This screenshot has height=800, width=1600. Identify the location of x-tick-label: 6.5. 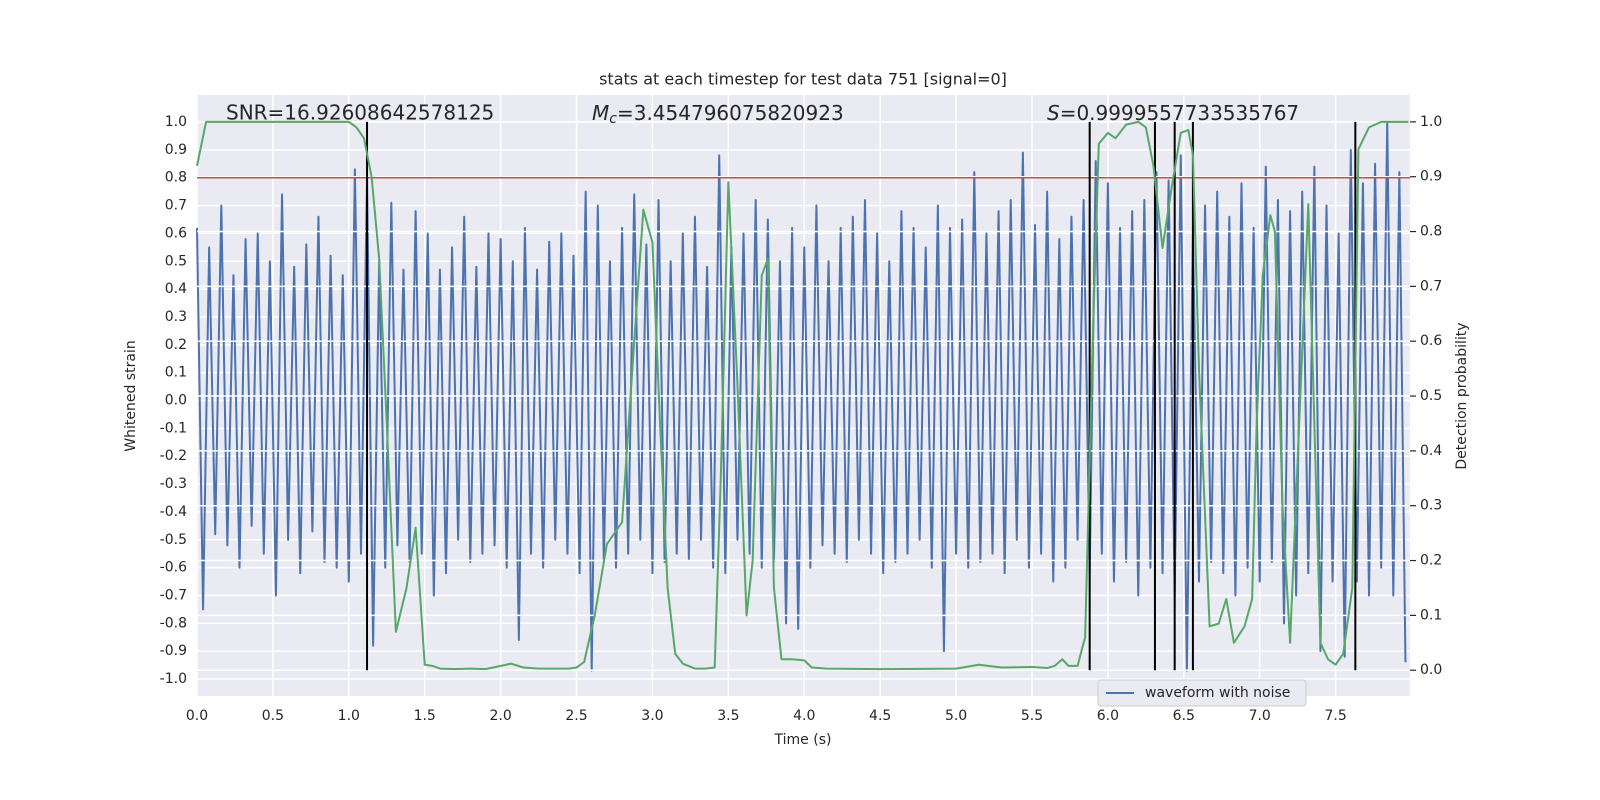
(1184, 716).